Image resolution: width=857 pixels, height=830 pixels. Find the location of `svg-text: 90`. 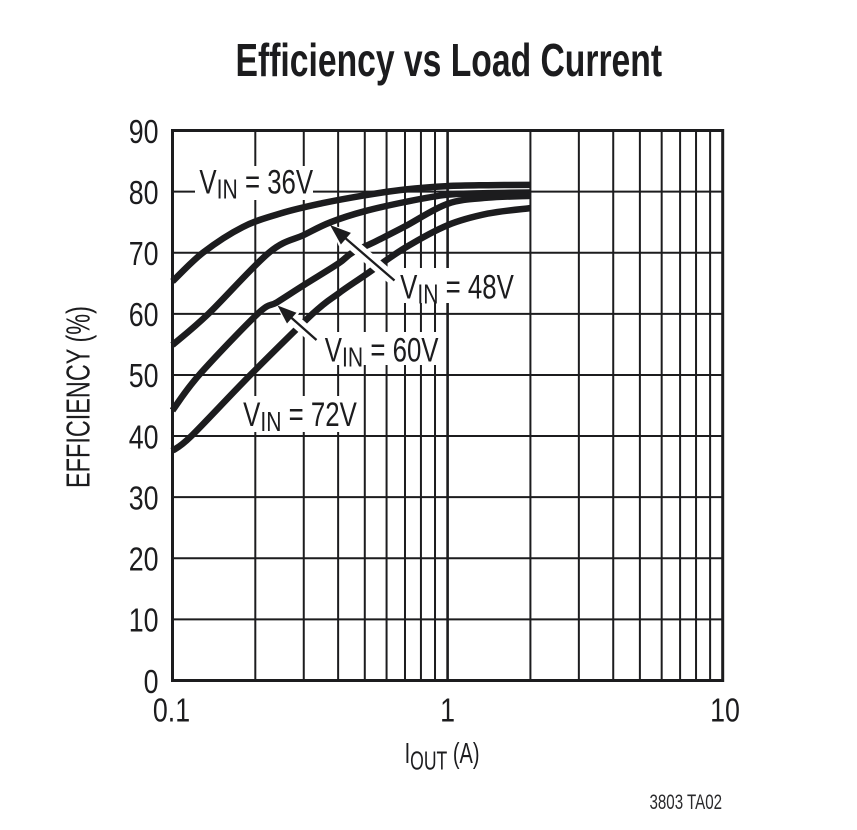

svg-text: 90 is located at coordinates (144, 132).